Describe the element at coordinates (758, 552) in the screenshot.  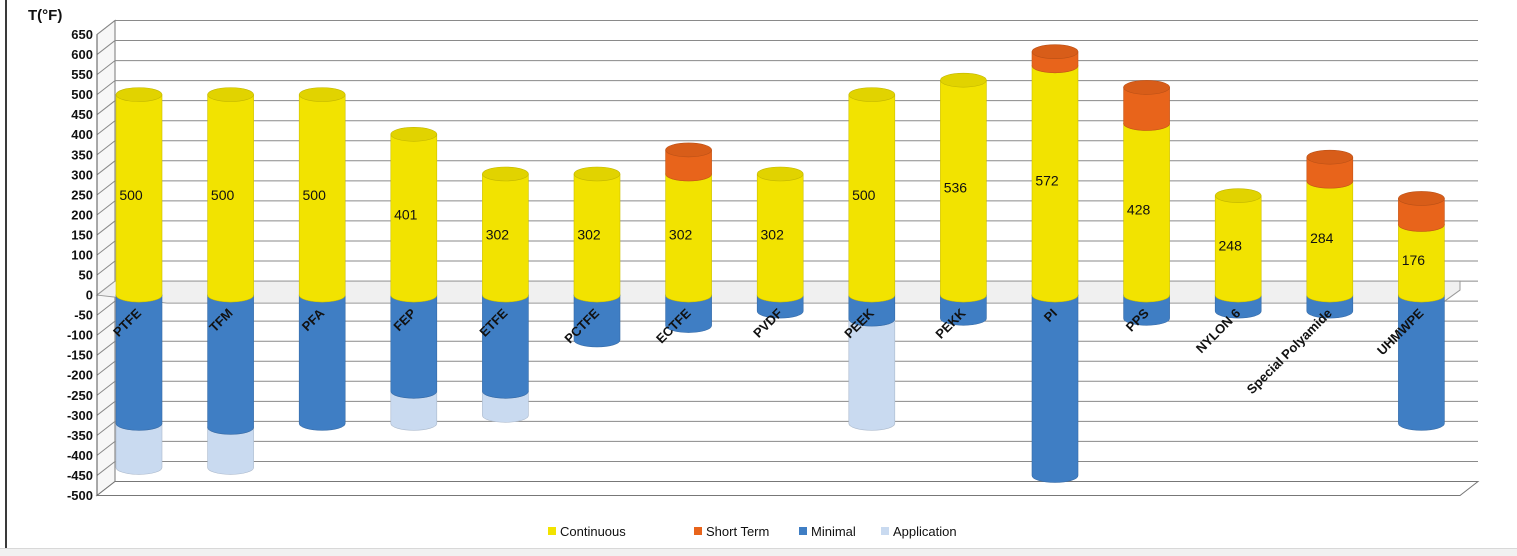
I see `bottom-frame-border` at that location.